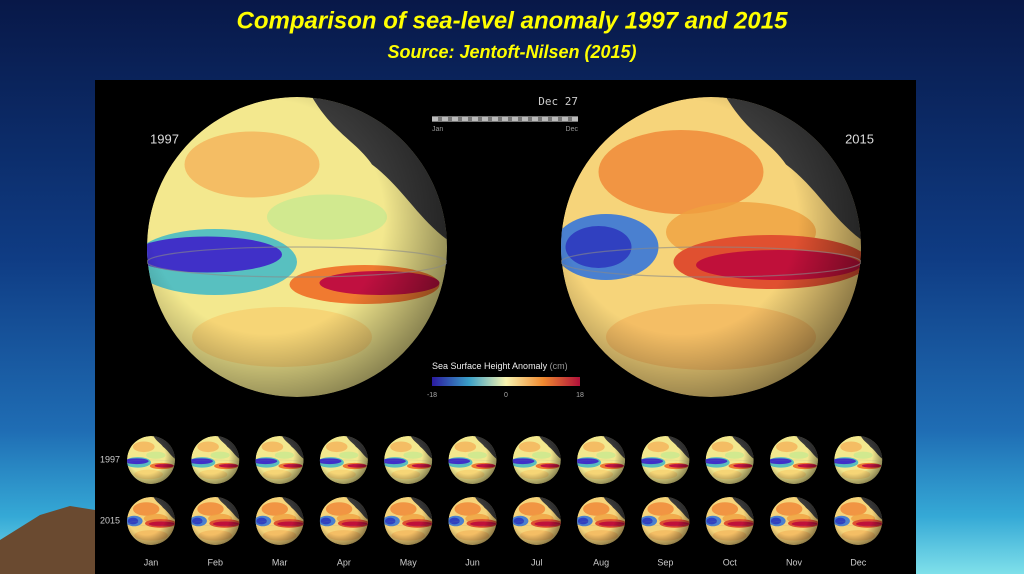  I want to click on row-label: 2015, so click(110, 520).